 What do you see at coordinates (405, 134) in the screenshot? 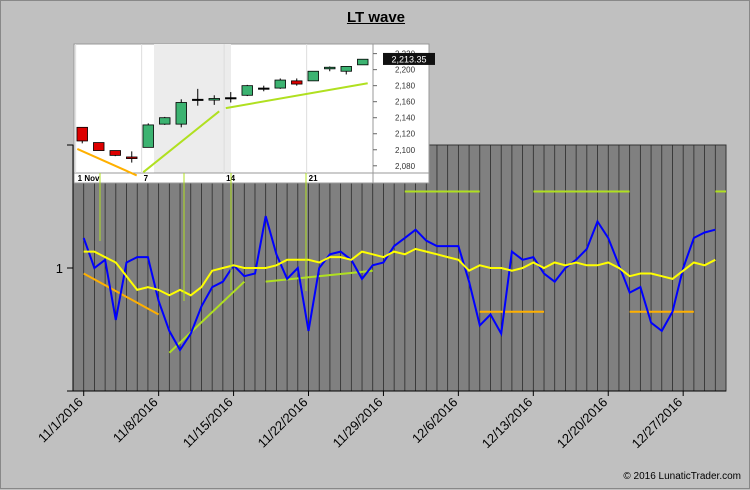
I see `inset-y-tick-label: 2,120` at bounding box center [405, 134].